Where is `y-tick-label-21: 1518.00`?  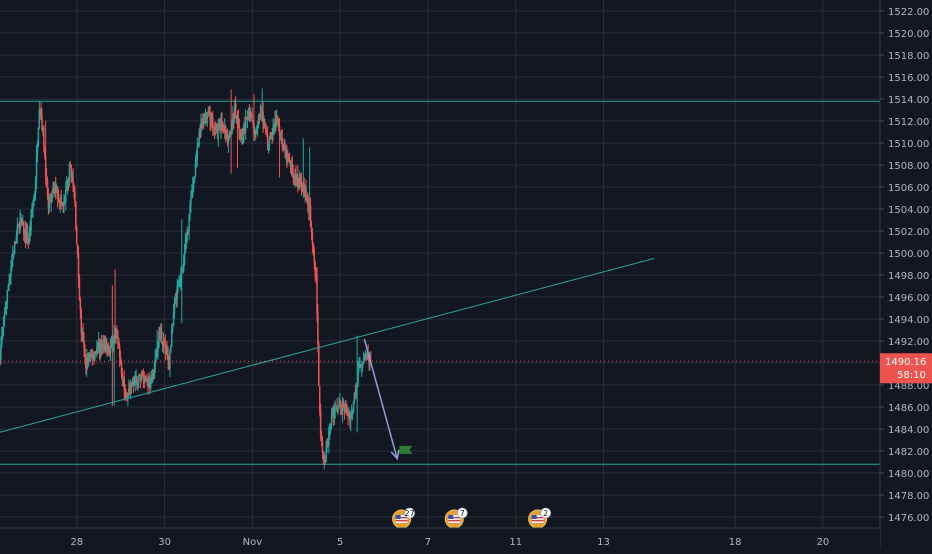
y-tick-label-21: 1518.00 is located at coordinates (908, 56).